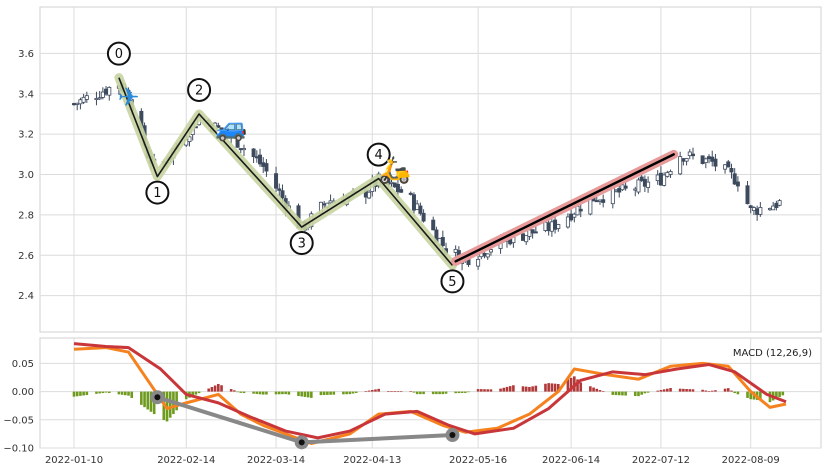 The height and width of the screenshot is (475, 828). Describe the element at coordinates (199, 90) in the screenshot. I see `pivot-label-text: 2` at that location.